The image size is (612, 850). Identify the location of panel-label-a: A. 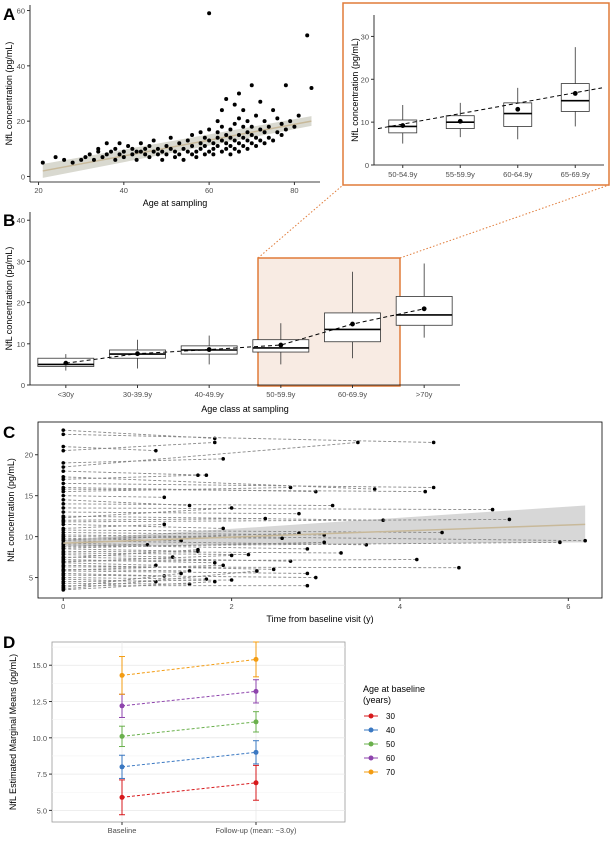
(9, 14).